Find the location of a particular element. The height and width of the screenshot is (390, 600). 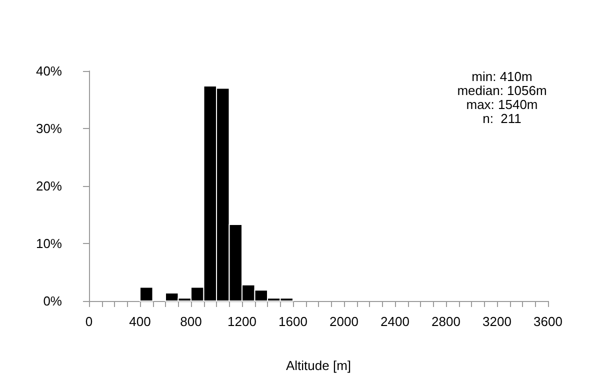

y-tick-label: 0% is located at coordinates (52, 301).